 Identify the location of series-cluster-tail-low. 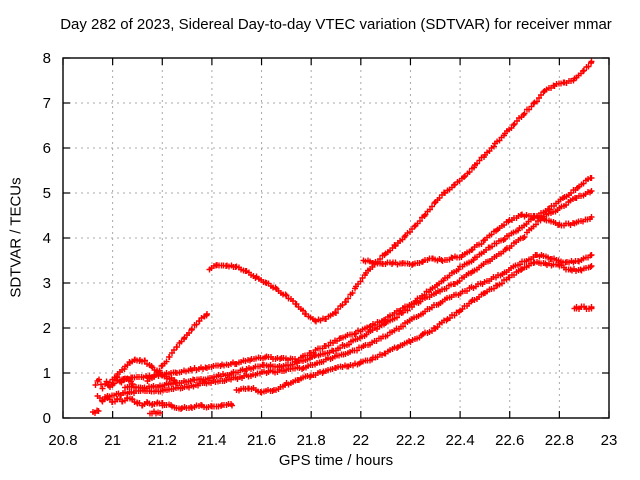
(197, 406).